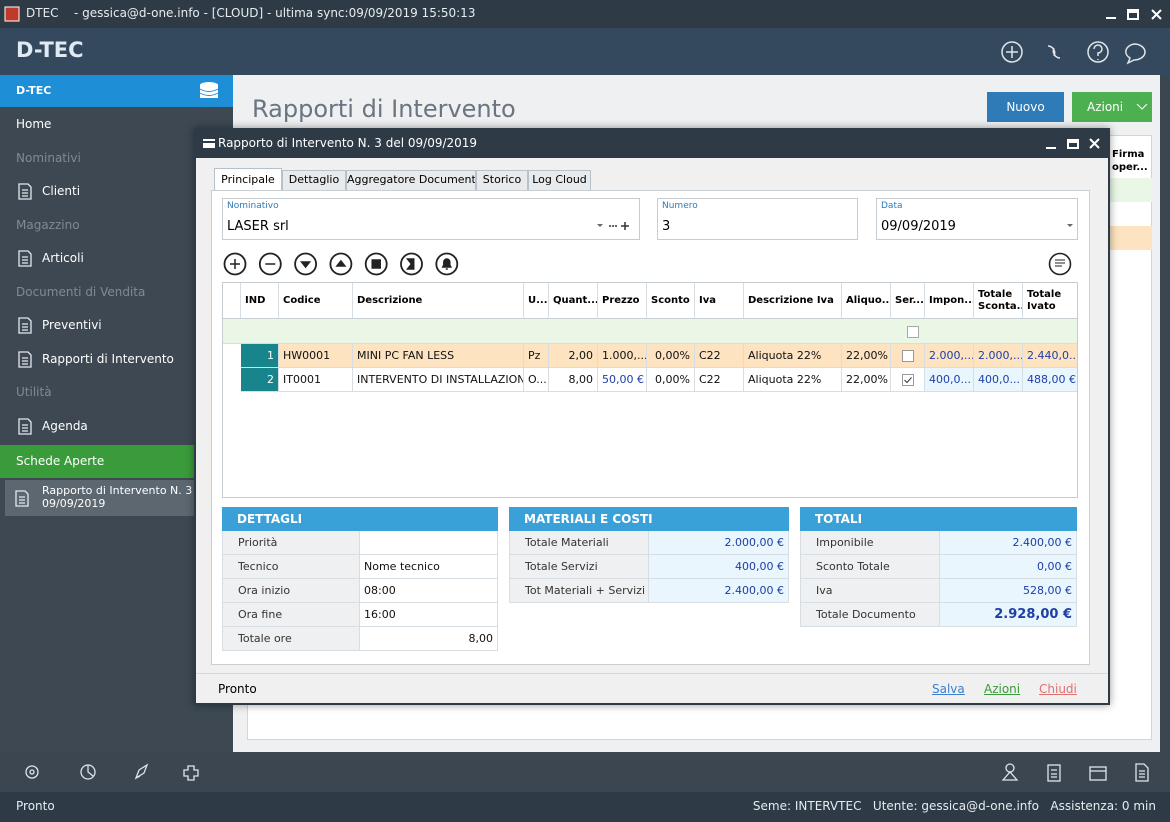 This screenshot has width=1170, height=822. What do you see at coordinates (360, 519) in the screenshot?
I see `panel-header: DETTAGLI` at bounding box center [360, 519].